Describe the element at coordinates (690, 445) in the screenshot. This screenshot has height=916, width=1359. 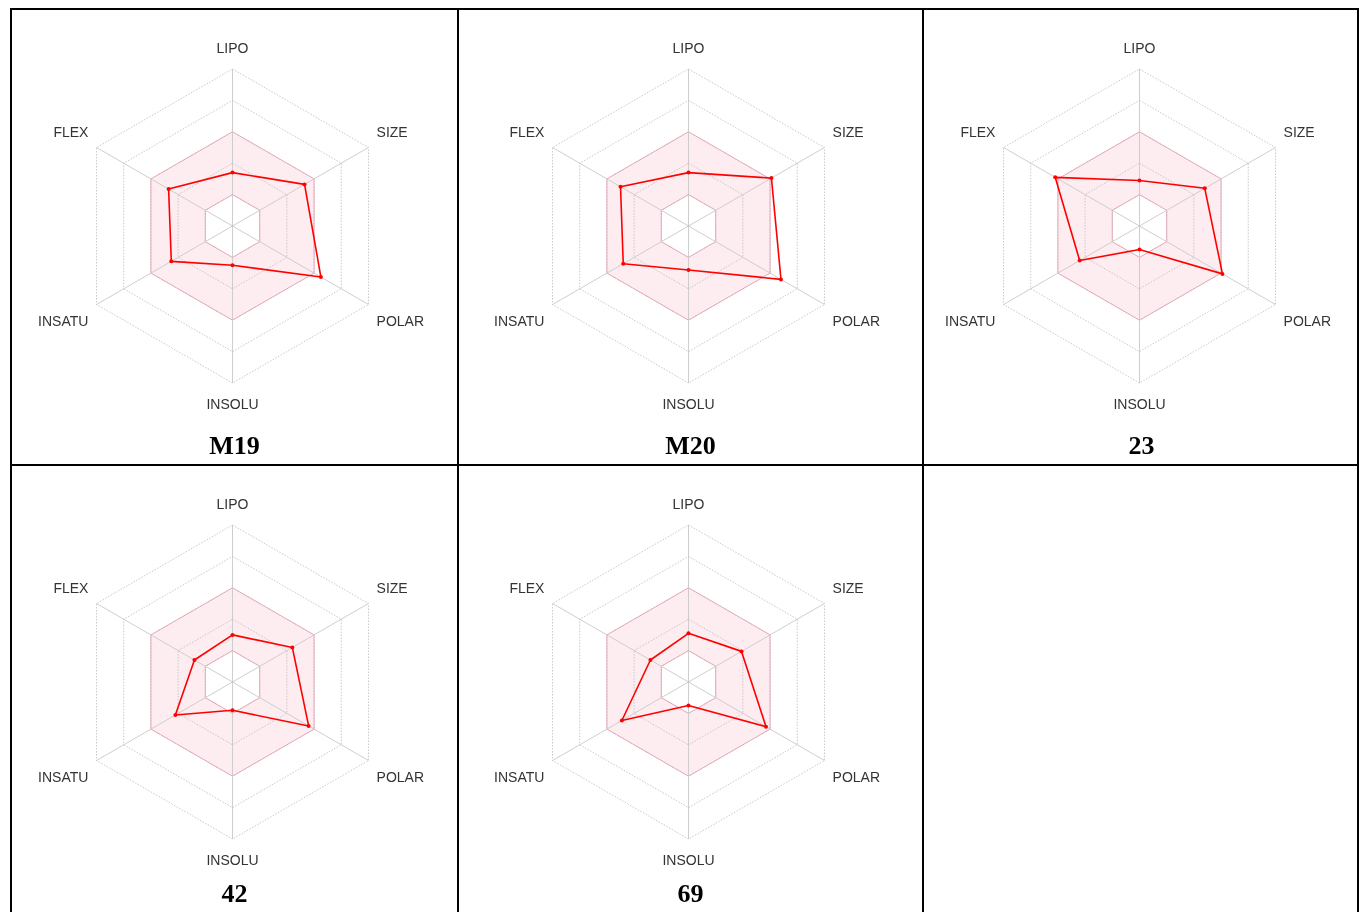
I see `text: M20` at that location.